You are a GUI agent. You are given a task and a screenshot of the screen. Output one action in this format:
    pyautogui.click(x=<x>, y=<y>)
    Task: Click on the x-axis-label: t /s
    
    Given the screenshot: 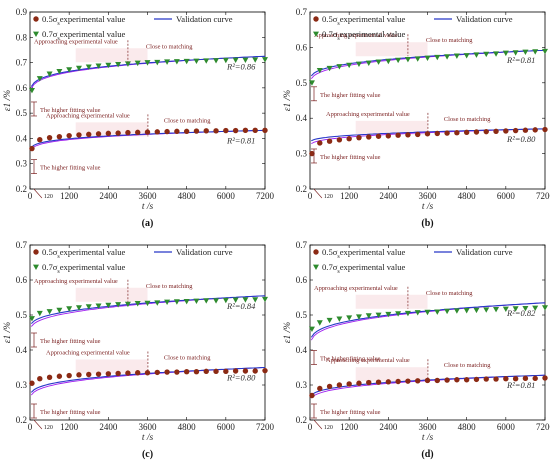 What is the action you would take?
    pyautogui.click(x=148, y=207)
    